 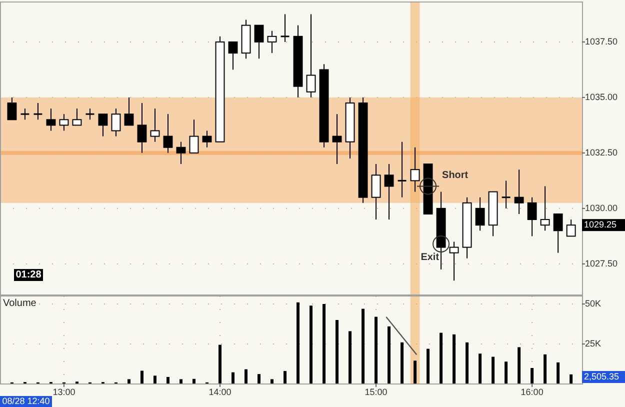 I want to click on y-tick-label: 1035.00, so click(x=601, y=97).